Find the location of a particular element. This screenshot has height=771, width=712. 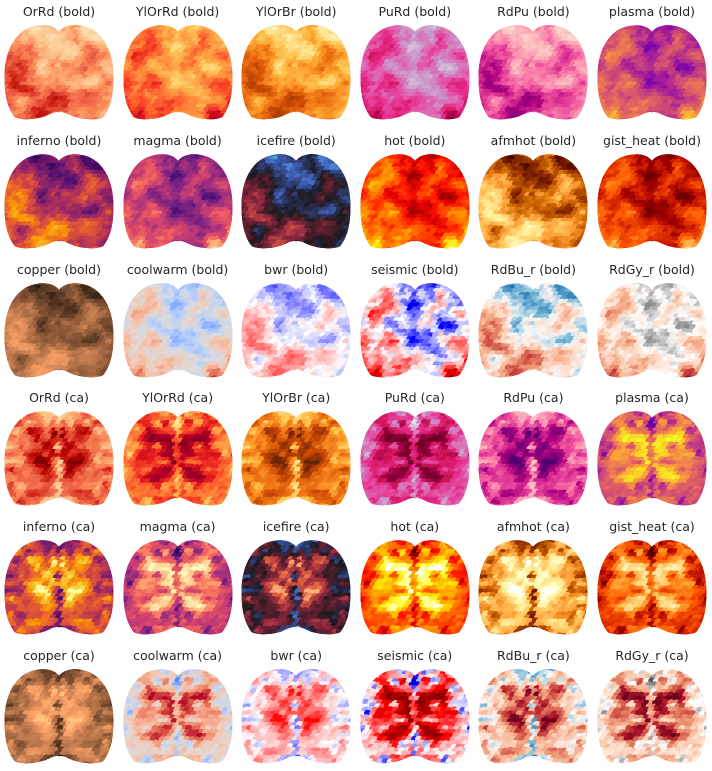

panel-title: PuRd (bold) is located at coordinates (415, 12).